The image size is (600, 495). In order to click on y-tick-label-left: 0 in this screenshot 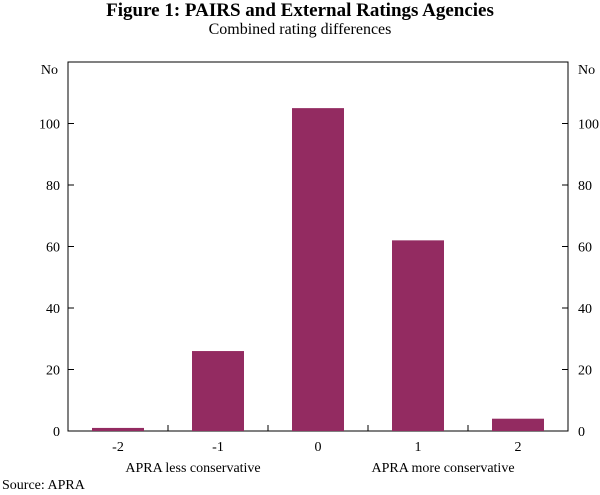, I will do `click(56, 432)`.